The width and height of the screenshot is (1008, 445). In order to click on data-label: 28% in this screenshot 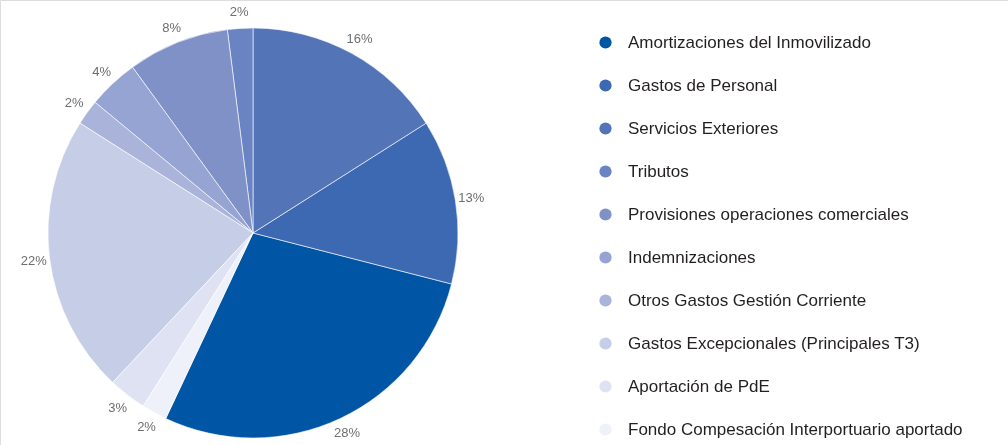, I will do `click(347, 432)`.